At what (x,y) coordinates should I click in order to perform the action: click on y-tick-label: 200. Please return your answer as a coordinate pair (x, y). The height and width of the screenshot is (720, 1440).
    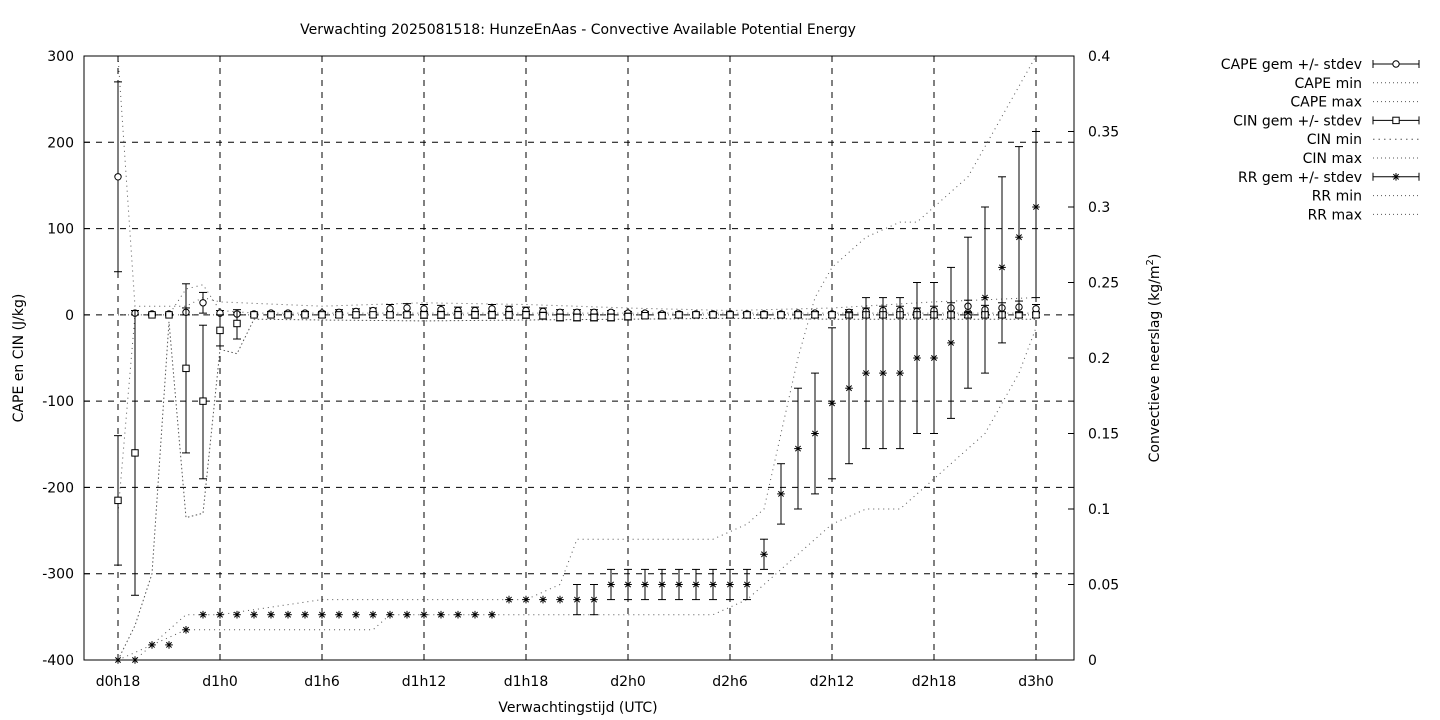
    Looking at the image, I should click on (60, 143).